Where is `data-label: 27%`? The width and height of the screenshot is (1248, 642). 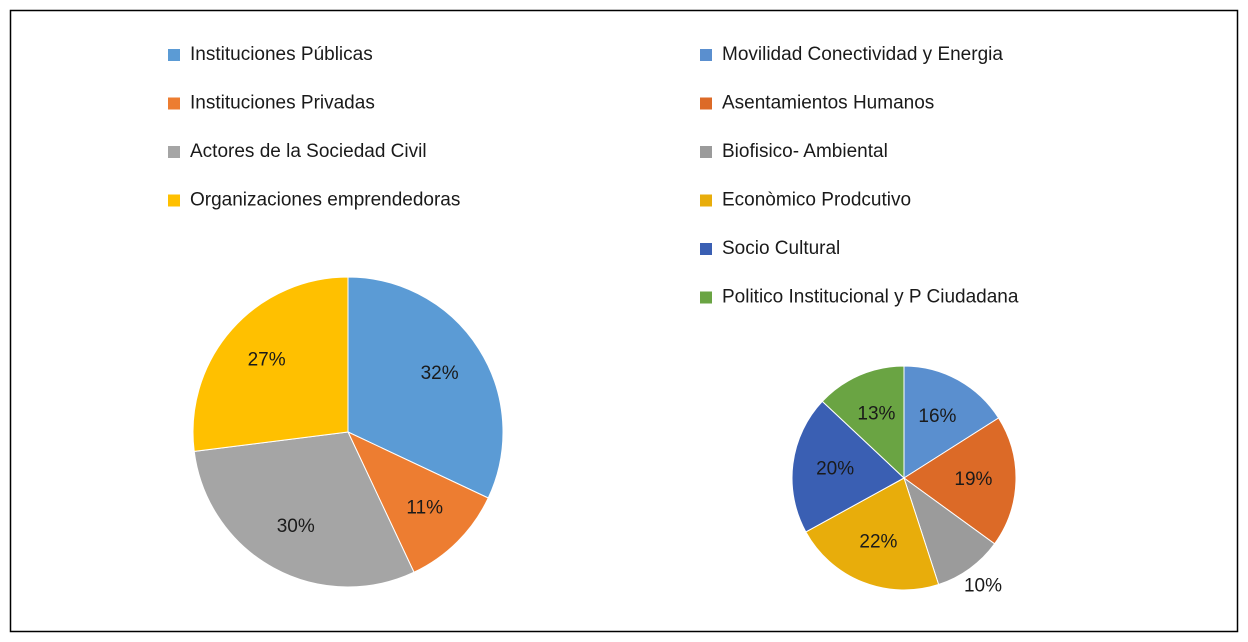
data-label: 27% is located at coordinates (267, 359).